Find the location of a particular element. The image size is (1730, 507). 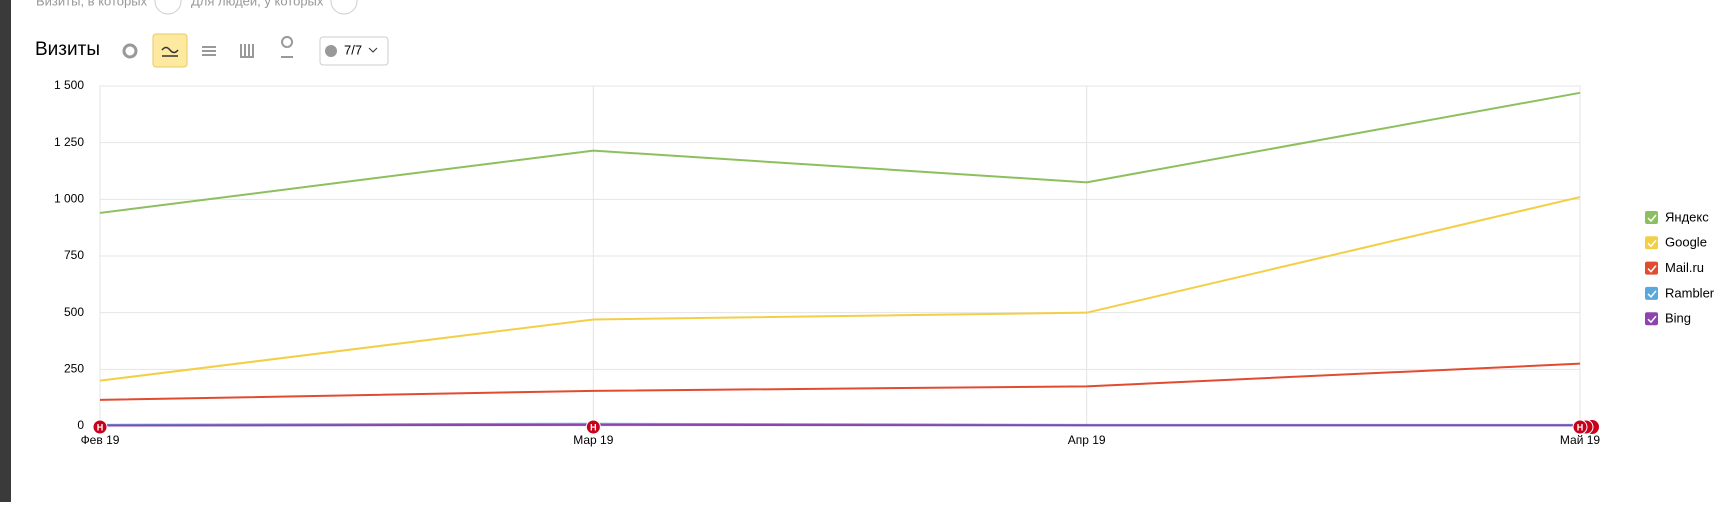

legend-label: Яндекс is located at coordinates (1687, 216).